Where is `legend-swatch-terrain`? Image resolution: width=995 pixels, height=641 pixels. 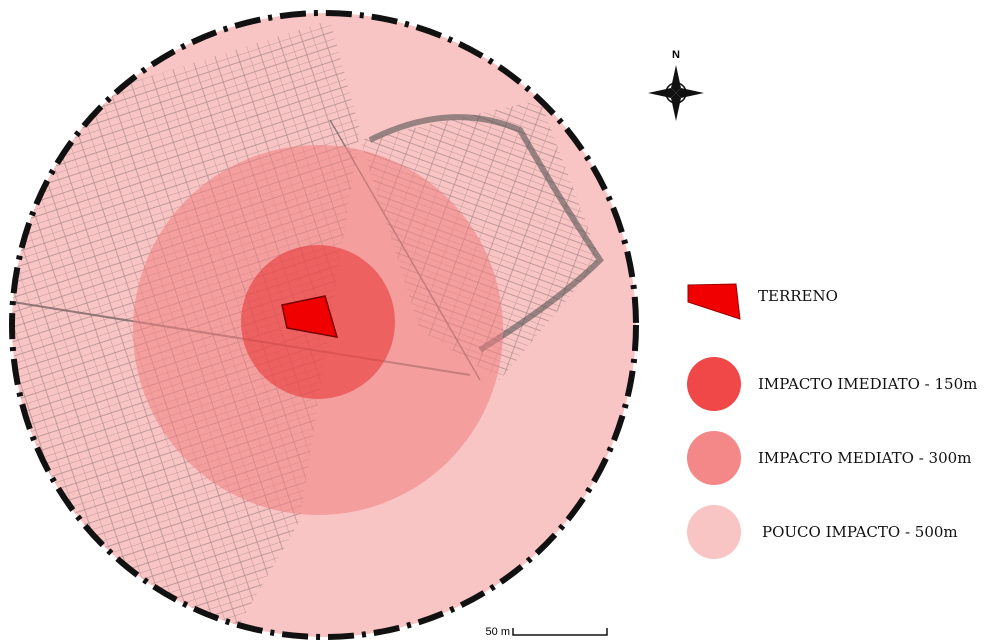
legend-swatch-terrain is located at coordinates (714, 301).